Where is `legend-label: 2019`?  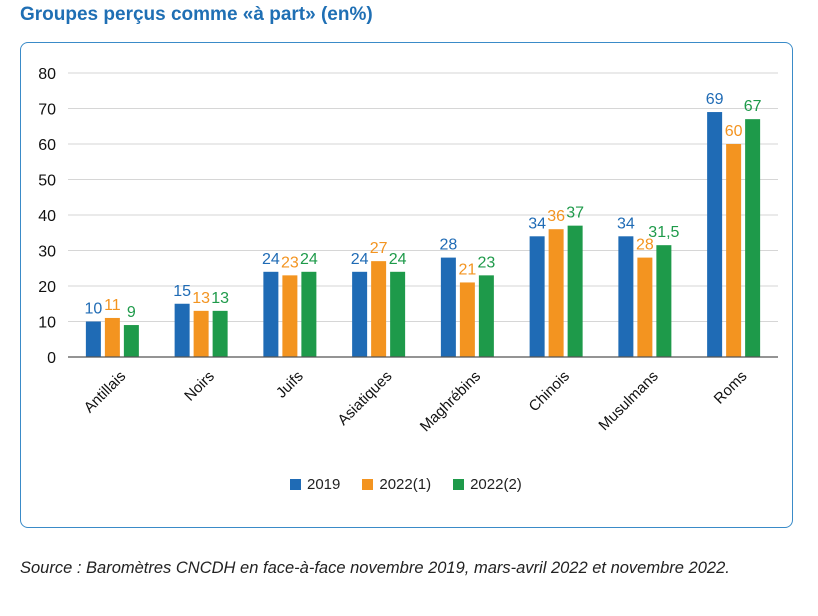
legend-label: 2019 is located at coordinates (324, 484).